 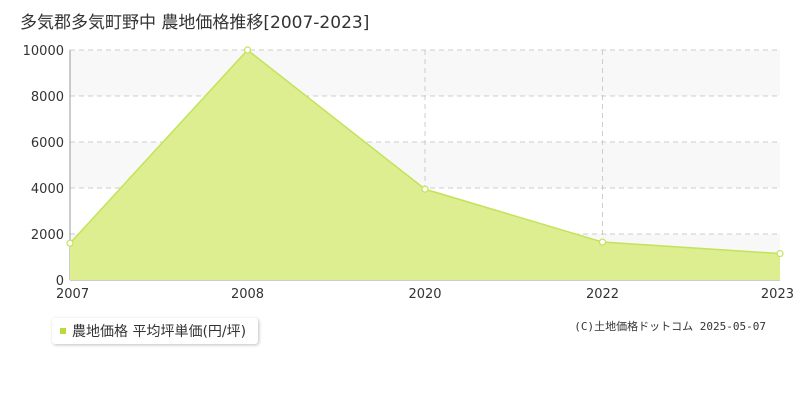 I want to click on y-tick-label: 4000, so click(x=47, y=189).